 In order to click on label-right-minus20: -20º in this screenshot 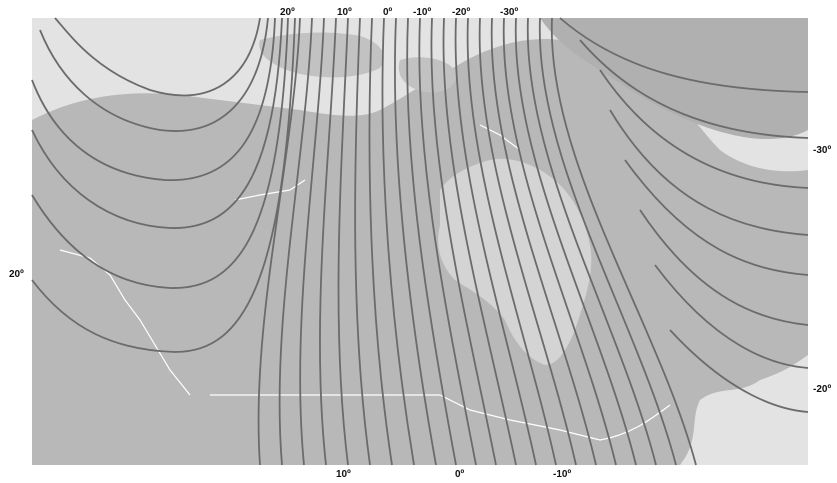, I will do `click(822, 389)`.